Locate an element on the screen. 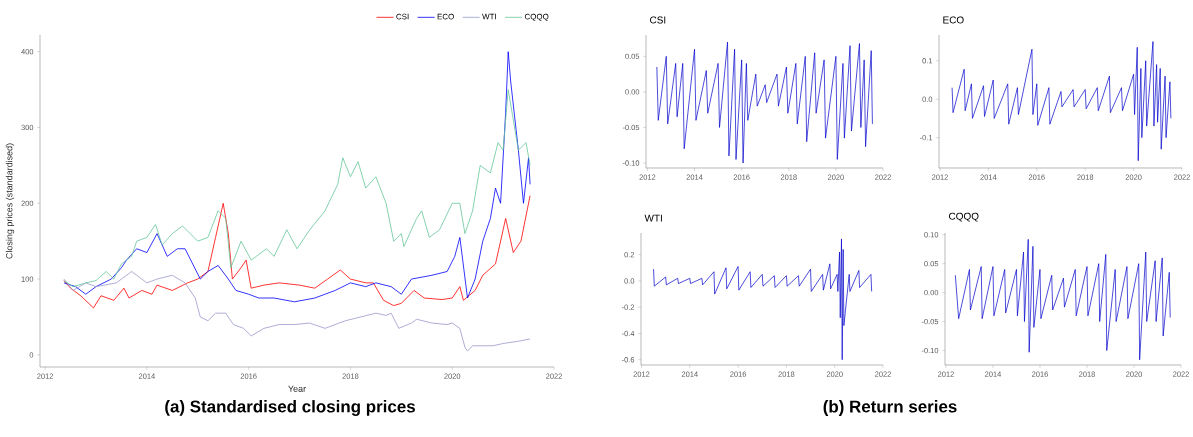 The image size is (1193, 437). chart-title: CQQQ is located at coordinates (964, 217).